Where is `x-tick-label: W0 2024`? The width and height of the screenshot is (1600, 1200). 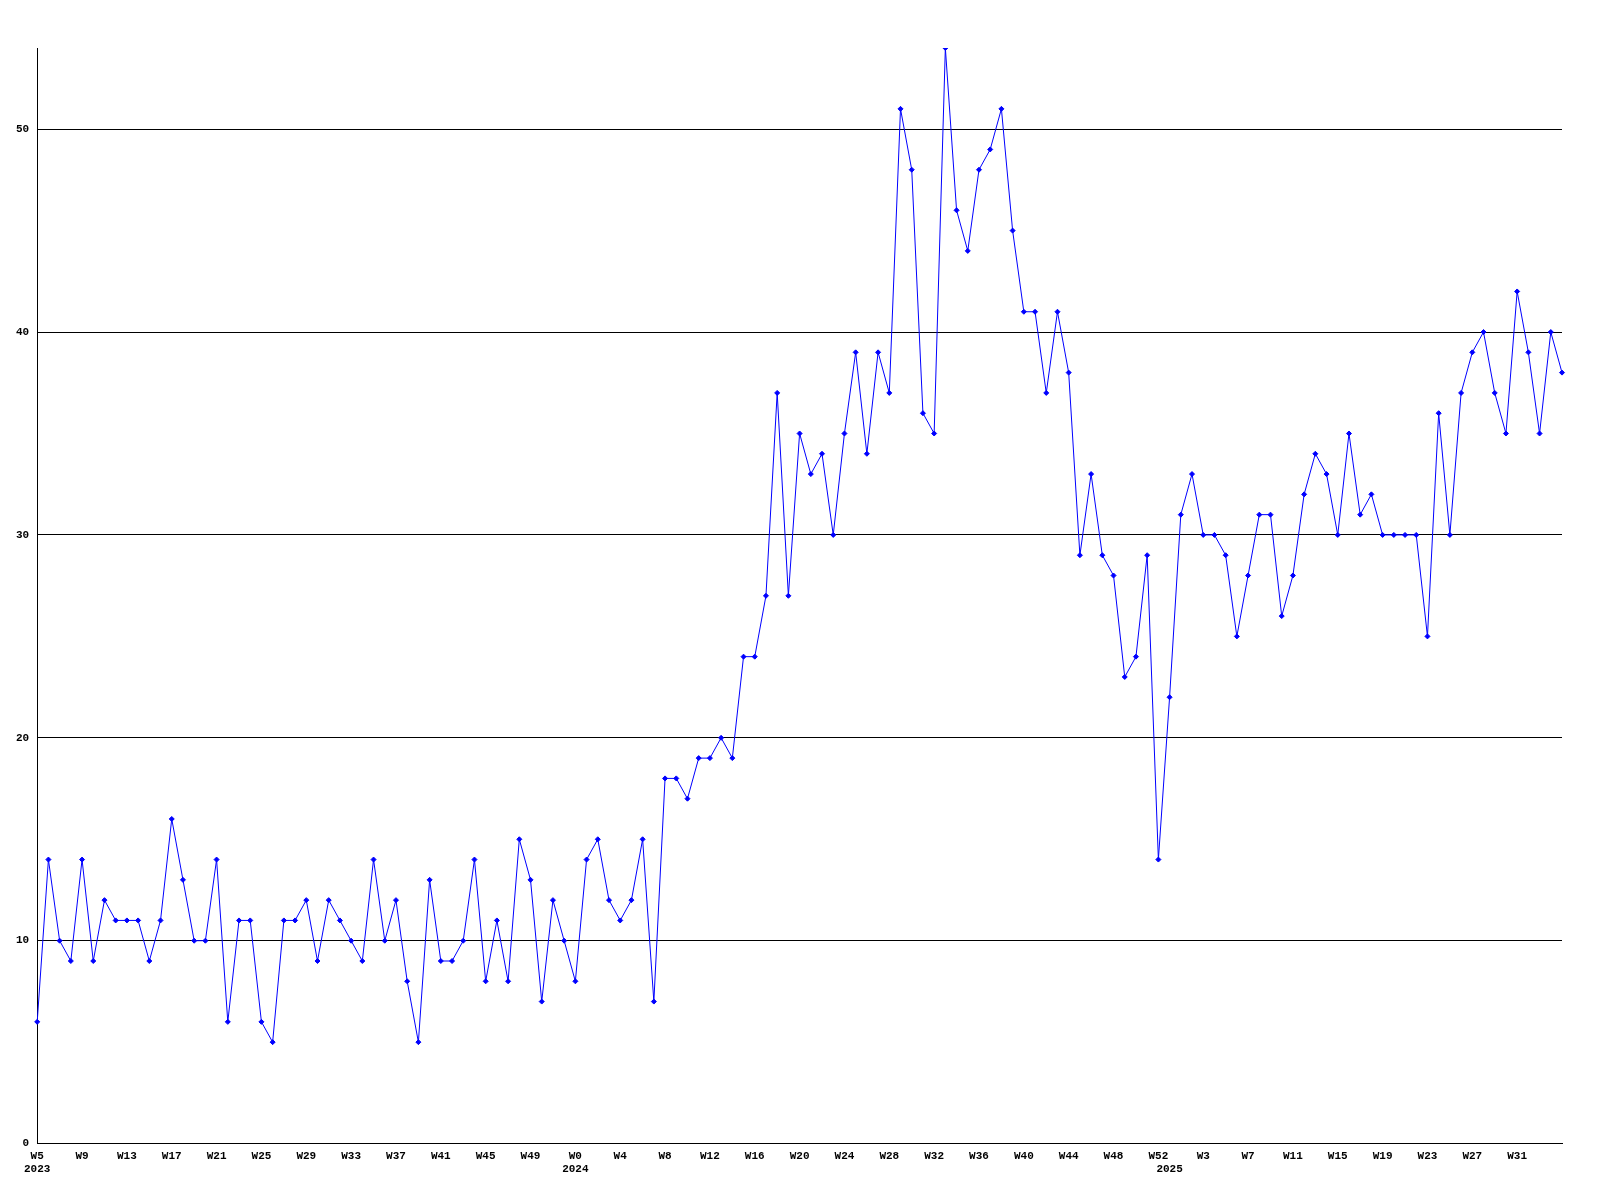 x-tick-label: W0 2024 is located at coordinates (575, 1162).